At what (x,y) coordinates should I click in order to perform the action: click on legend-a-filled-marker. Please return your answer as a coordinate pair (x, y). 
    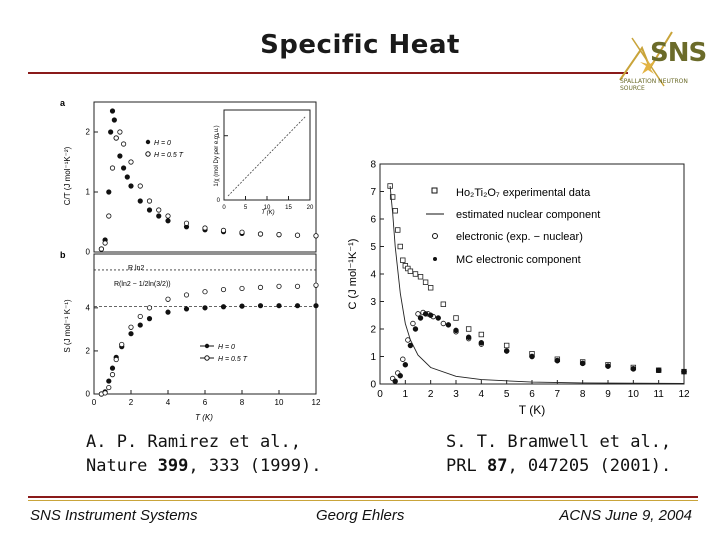
    Looking at the image, I should click on (148, 142).